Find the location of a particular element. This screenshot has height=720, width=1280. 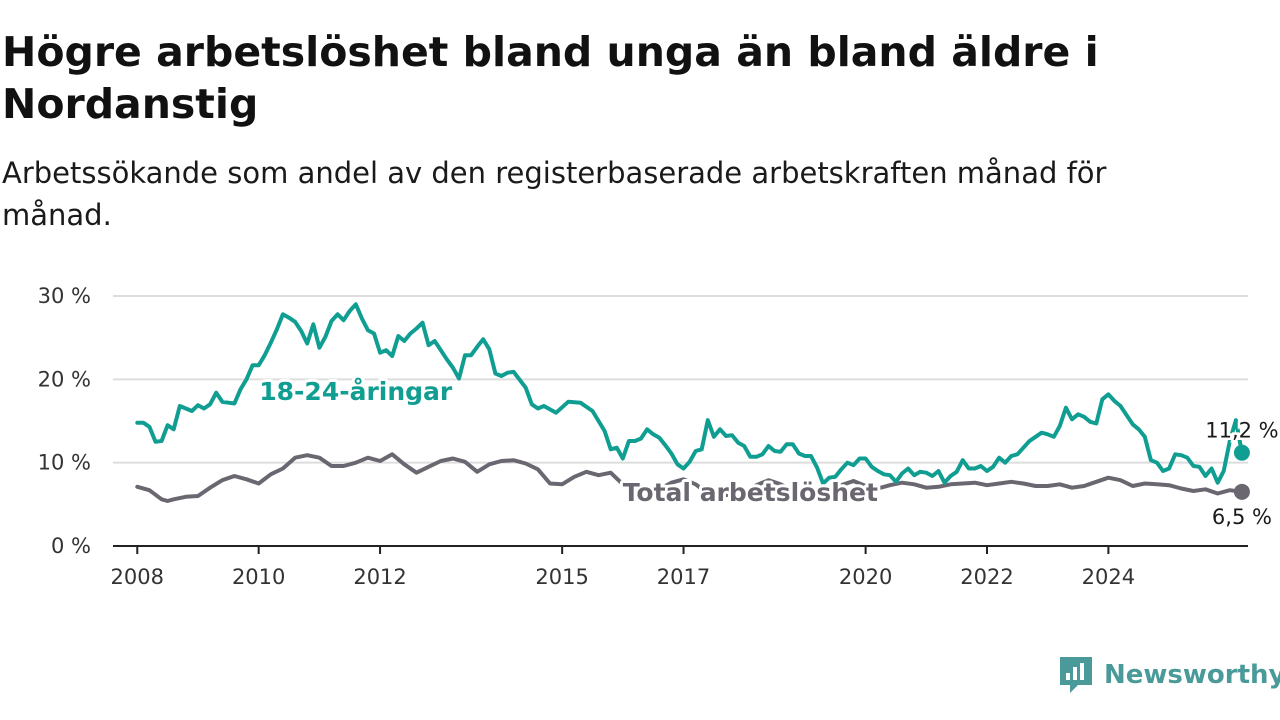

x-tick-label: 2022 is located at coordinates (986, 577).